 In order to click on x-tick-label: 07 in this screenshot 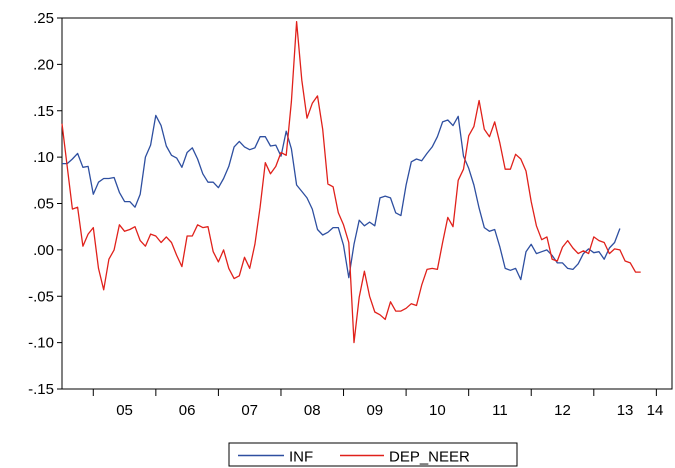, I will do `click(249, 410)`.